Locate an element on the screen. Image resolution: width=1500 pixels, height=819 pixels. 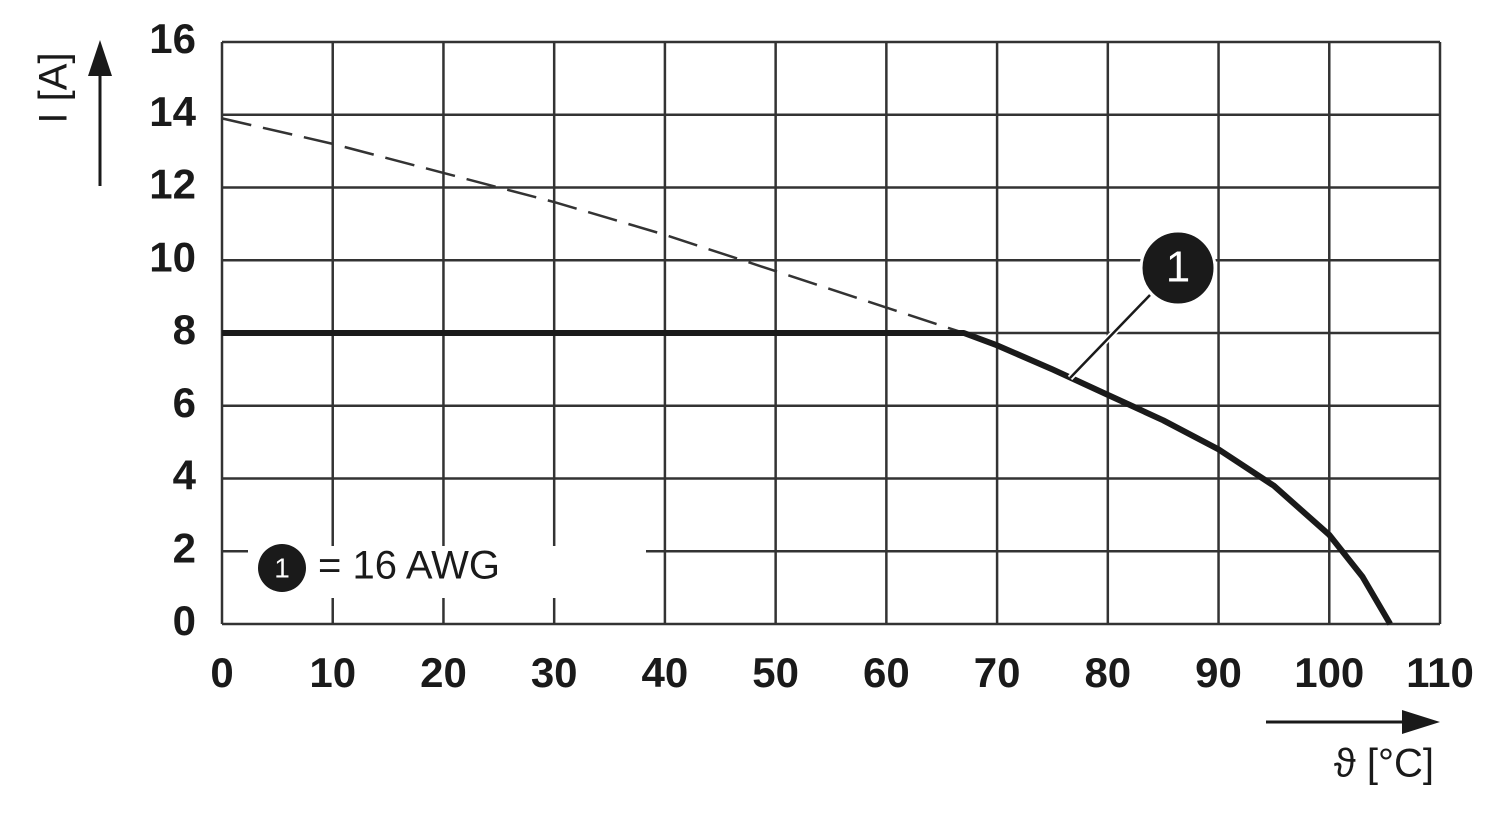
y-tick-label: 14 is located at coordinates (172, 111).